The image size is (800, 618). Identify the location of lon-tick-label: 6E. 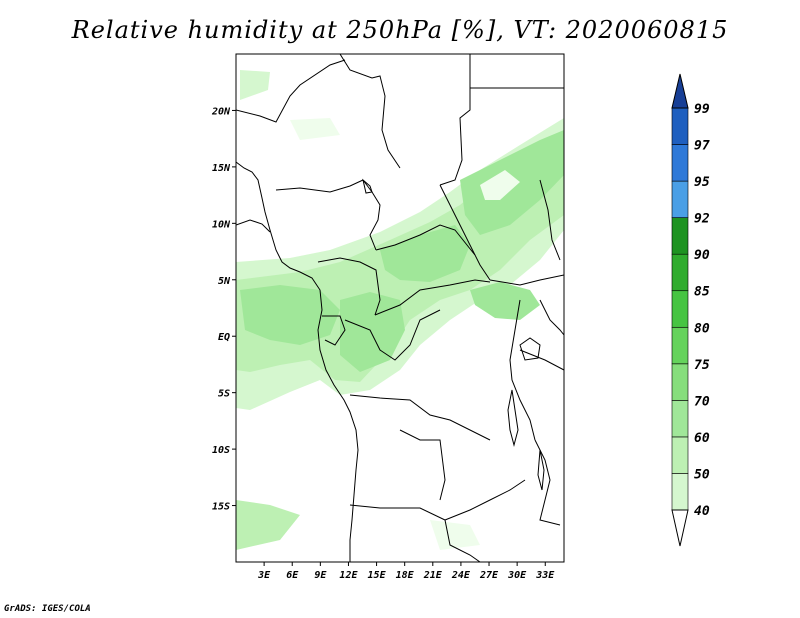
(292, 575).